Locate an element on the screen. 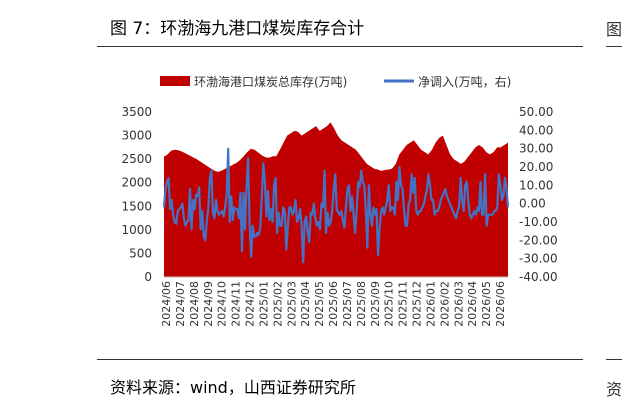 The image size is (622, 409). x-tick-label: 2025/01 is located at coordinates (263, 304).